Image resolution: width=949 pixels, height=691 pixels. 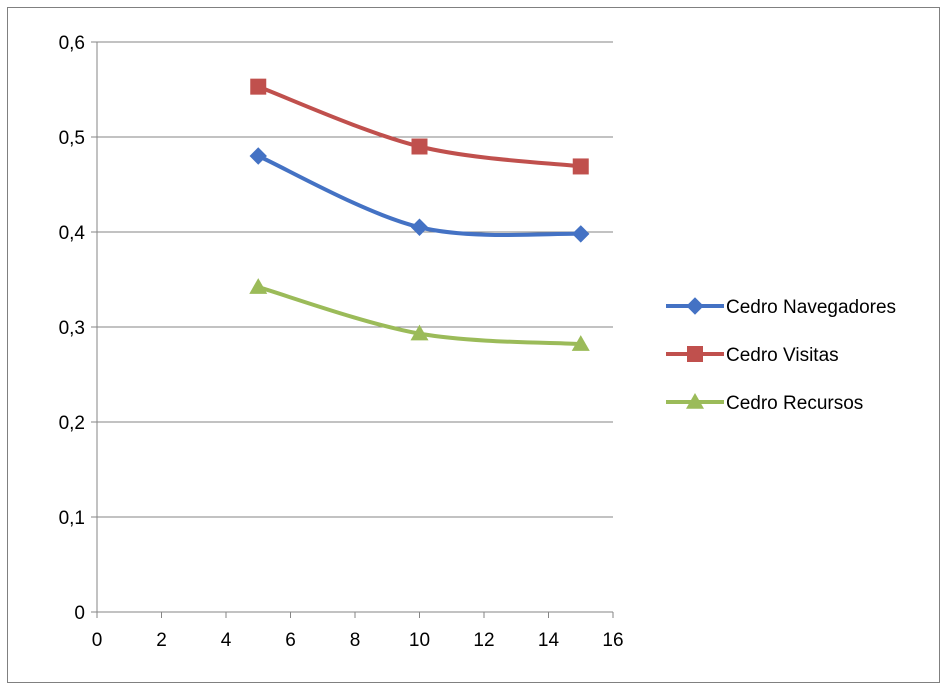 I want to click on legend-item: Cedro Visitas, so click(x=752, y=355).